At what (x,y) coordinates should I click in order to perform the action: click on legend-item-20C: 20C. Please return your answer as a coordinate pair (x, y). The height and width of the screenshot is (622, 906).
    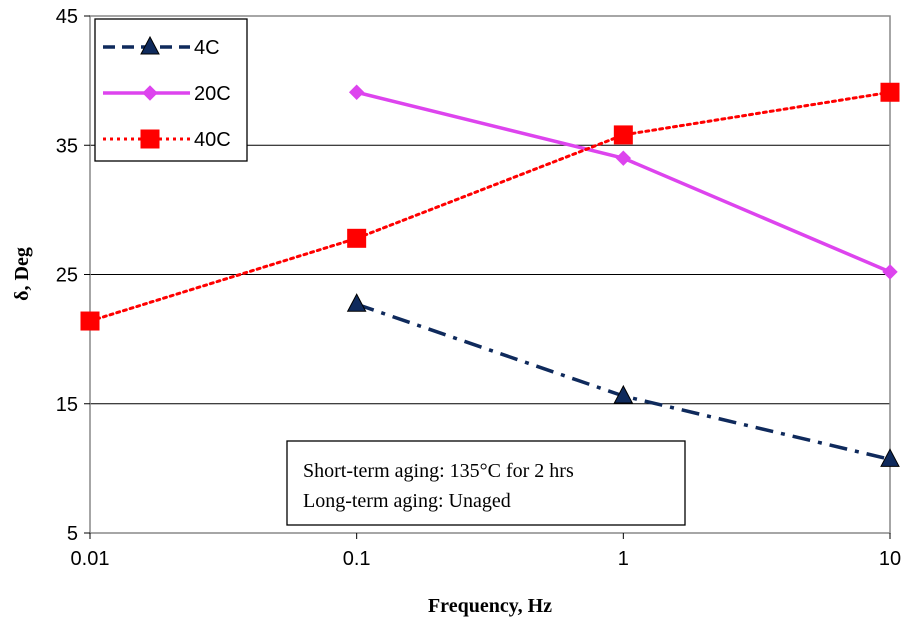
    Looking at the image, I should click on (167, 94).